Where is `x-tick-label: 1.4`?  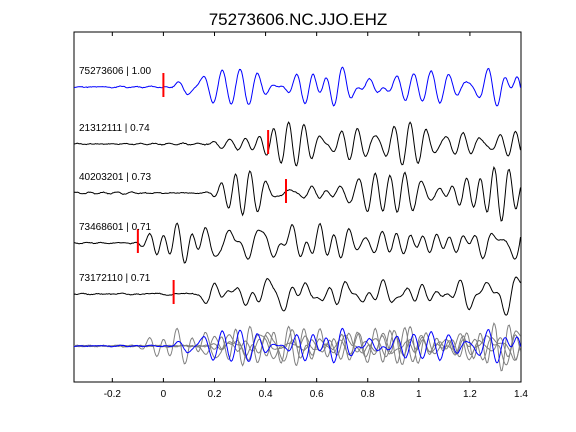
x-tick-label: 1.4 is located at coordinates (521, 394).